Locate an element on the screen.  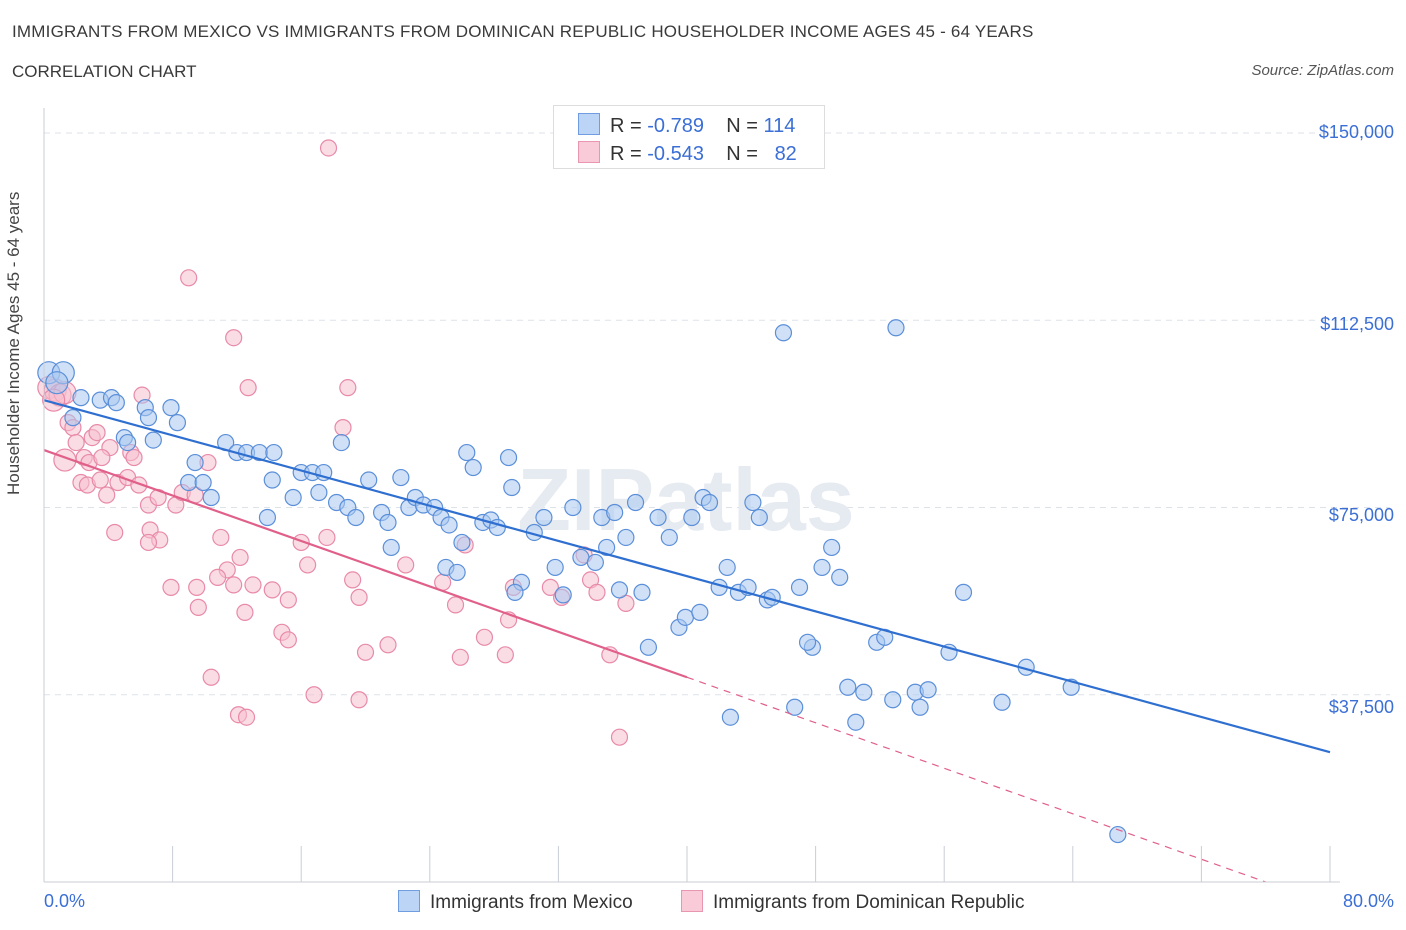
bottom-mexico-label: Immigrants from Mexico is located at coordinates (531, 902).